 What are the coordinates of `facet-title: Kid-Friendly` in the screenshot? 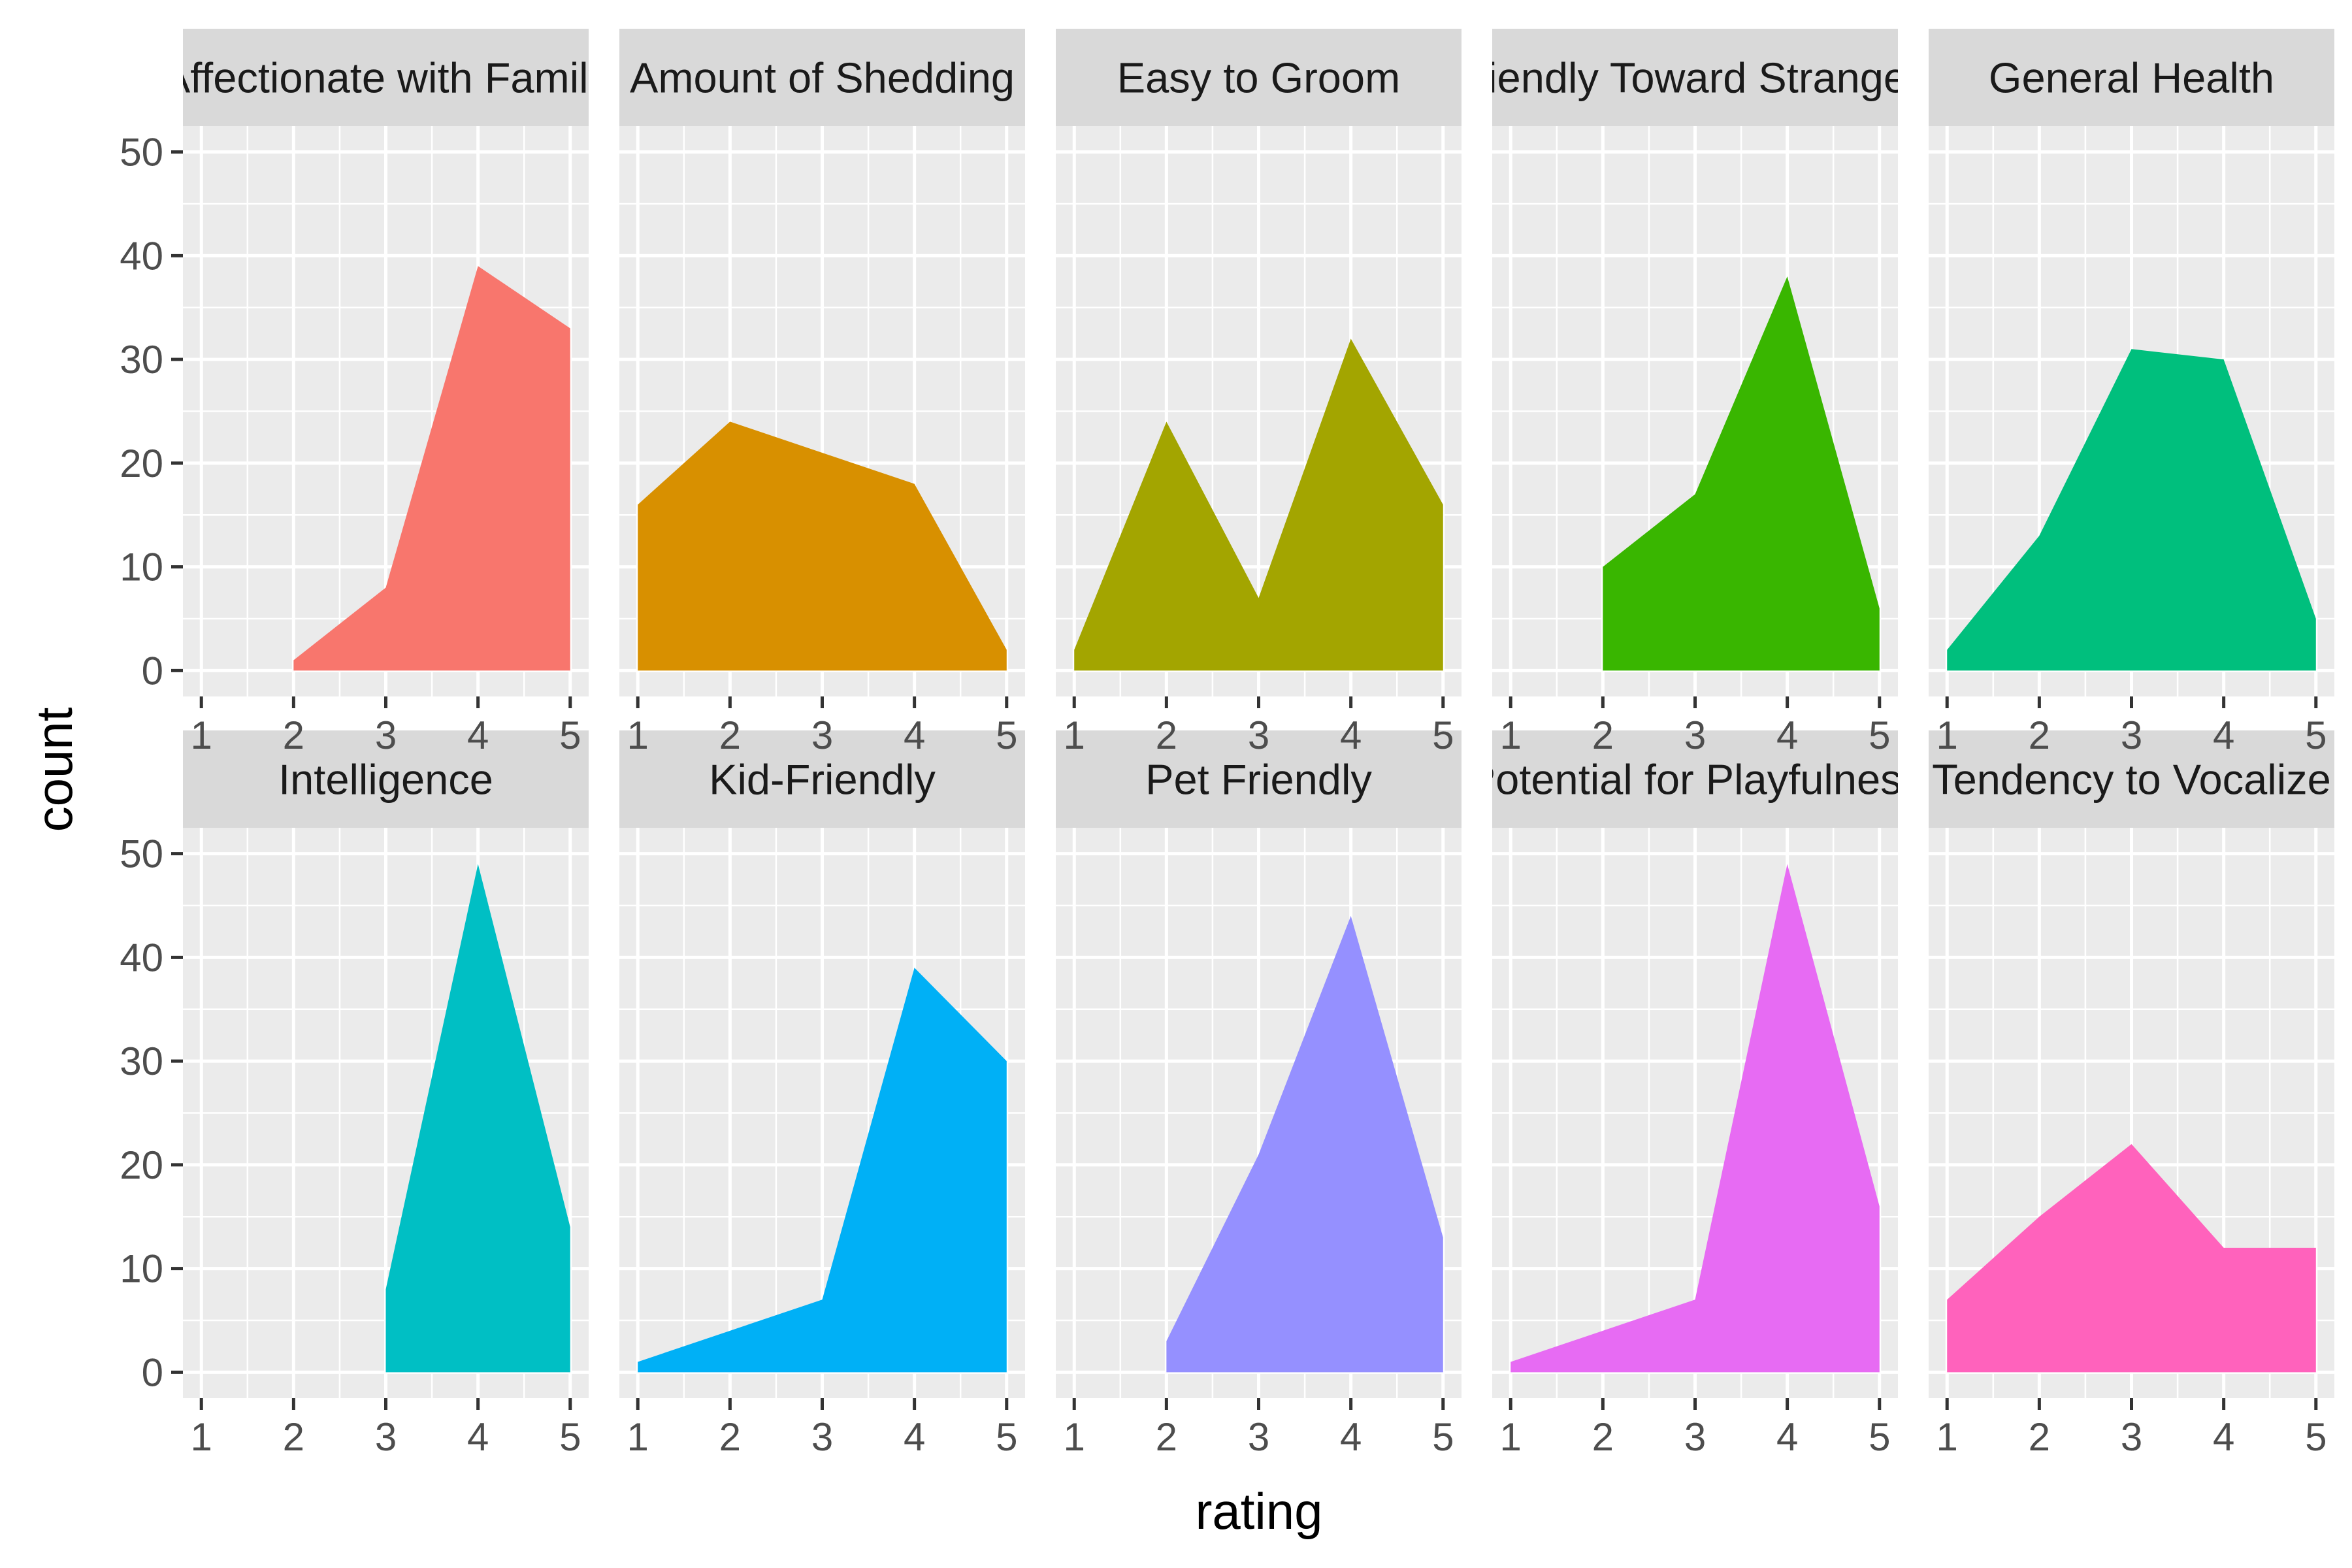 It's located at (822, 780).